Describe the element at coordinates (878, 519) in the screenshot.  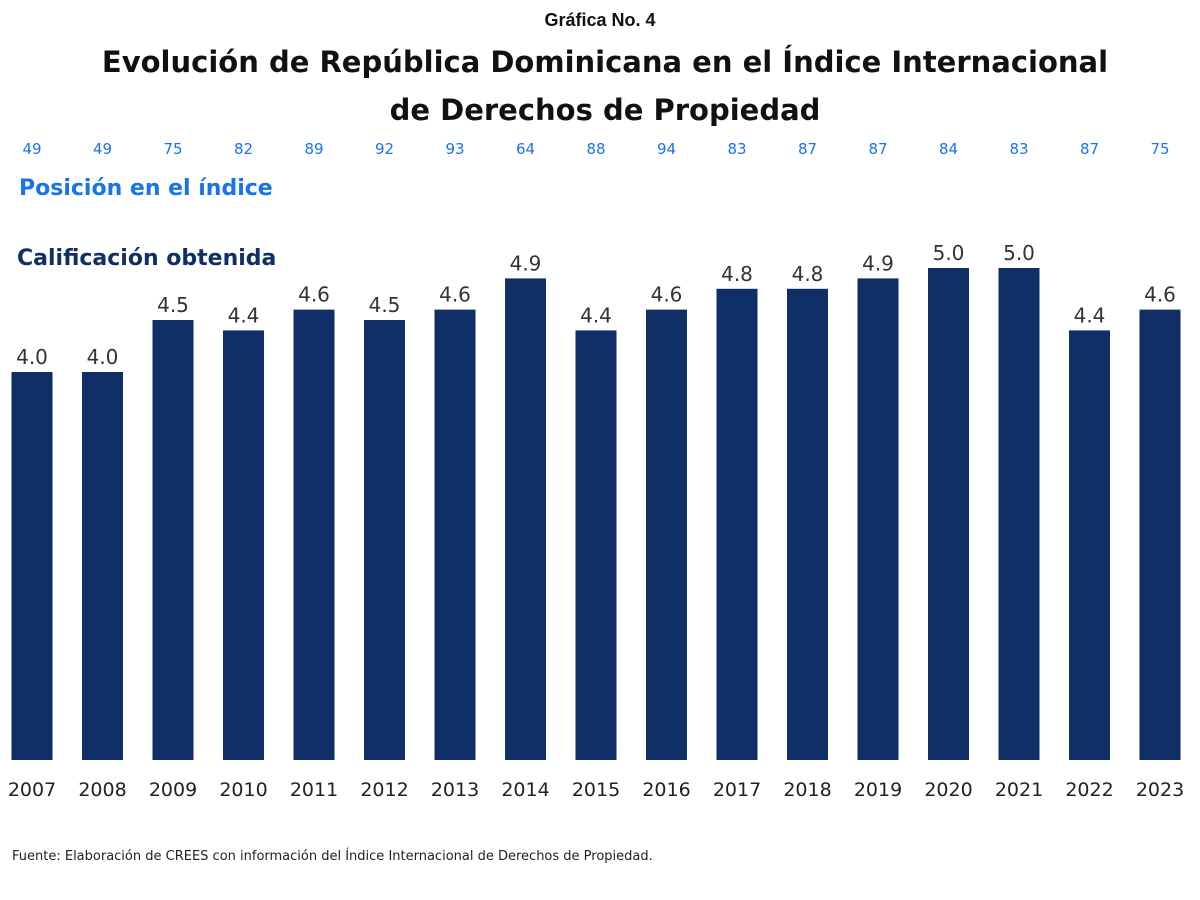
I see `bar-2019` at that location.